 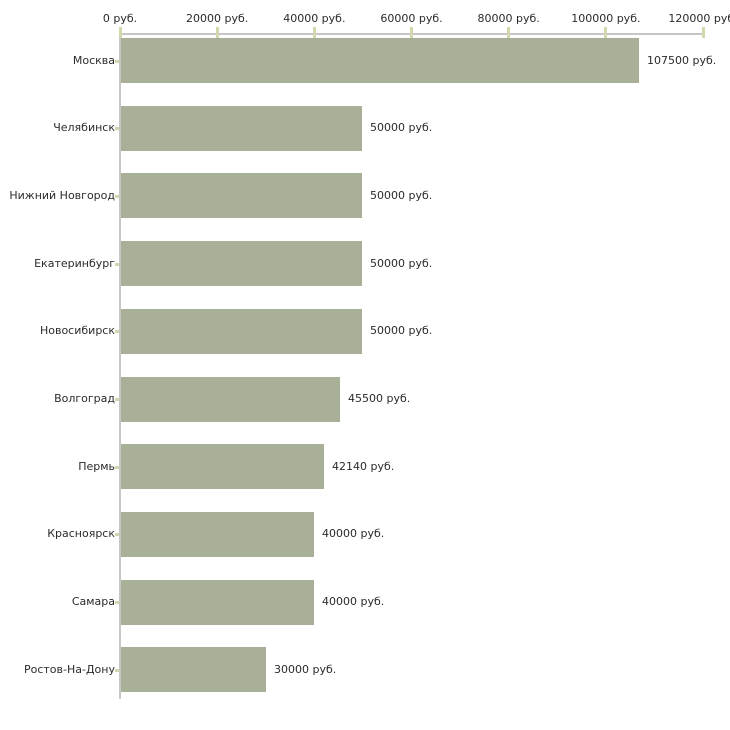 What do you see at coordinates (508, 18) in the screenshot?
I see `x-axis-tick-label: 80000 руб.` at bounding box center [508, 18].